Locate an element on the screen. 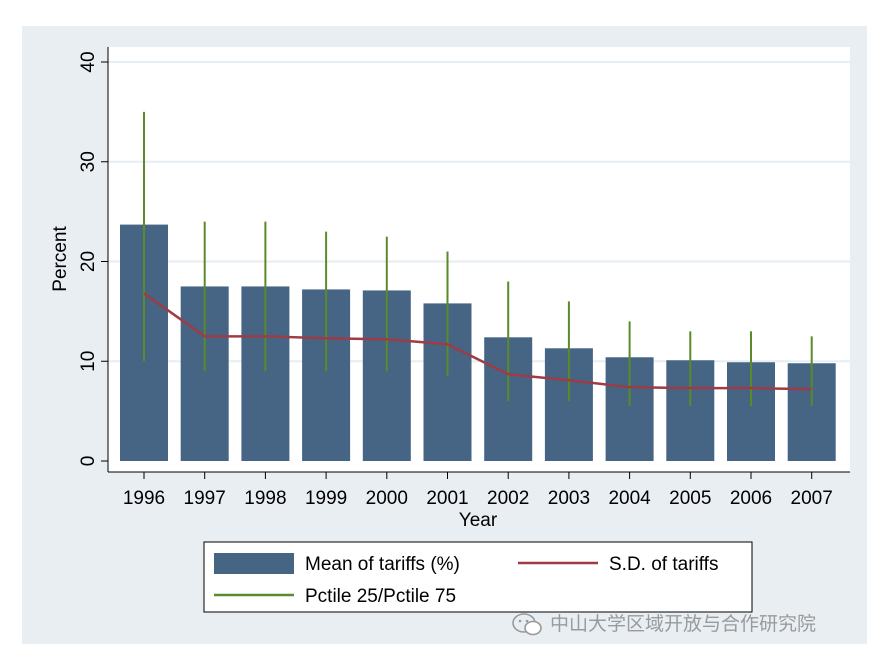  x-tick-label: 2005 is located at coordinates (690, 498).